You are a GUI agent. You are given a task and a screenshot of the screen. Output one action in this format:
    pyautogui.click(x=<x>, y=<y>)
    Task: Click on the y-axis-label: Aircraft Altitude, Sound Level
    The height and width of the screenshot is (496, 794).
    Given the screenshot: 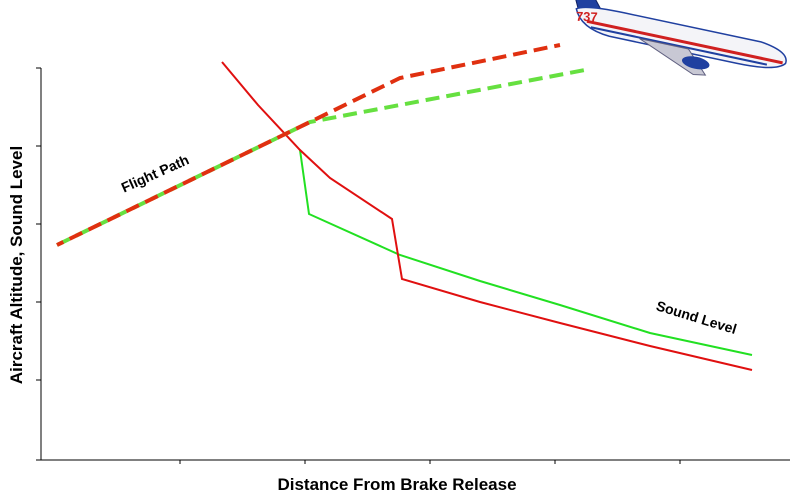 What is the action you would take?
    pyautogui.click(x=16, y=265)
    